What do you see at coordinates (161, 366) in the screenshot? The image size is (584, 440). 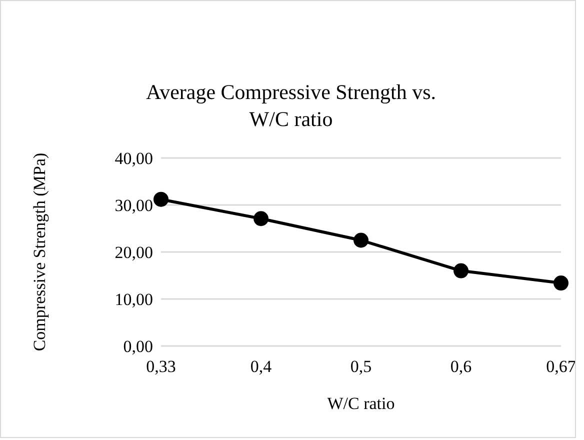 I see `x-tick-label: 0,33` at bounding box center [161, 366].